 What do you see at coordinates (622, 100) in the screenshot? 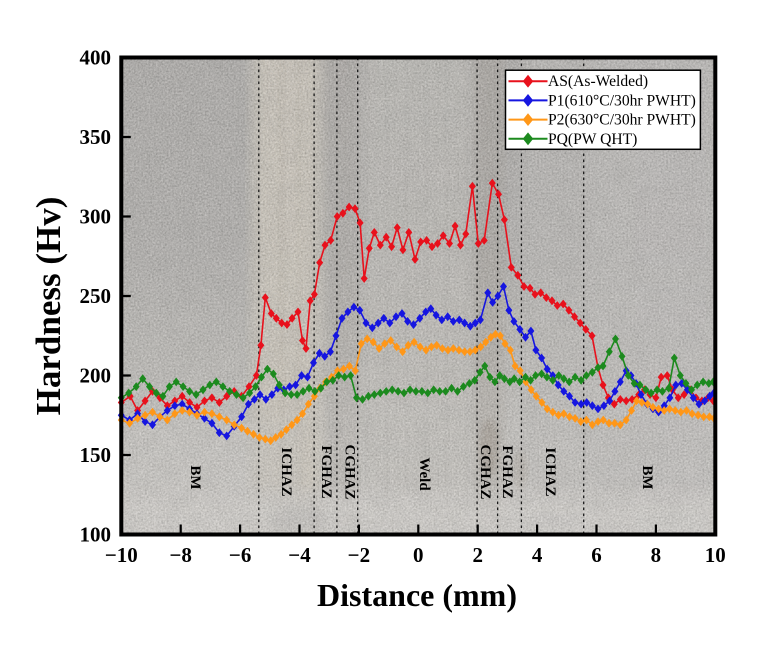
I see `svg-text: P1(610°C/30hr PWHT)` at bounding box center [622, 100].